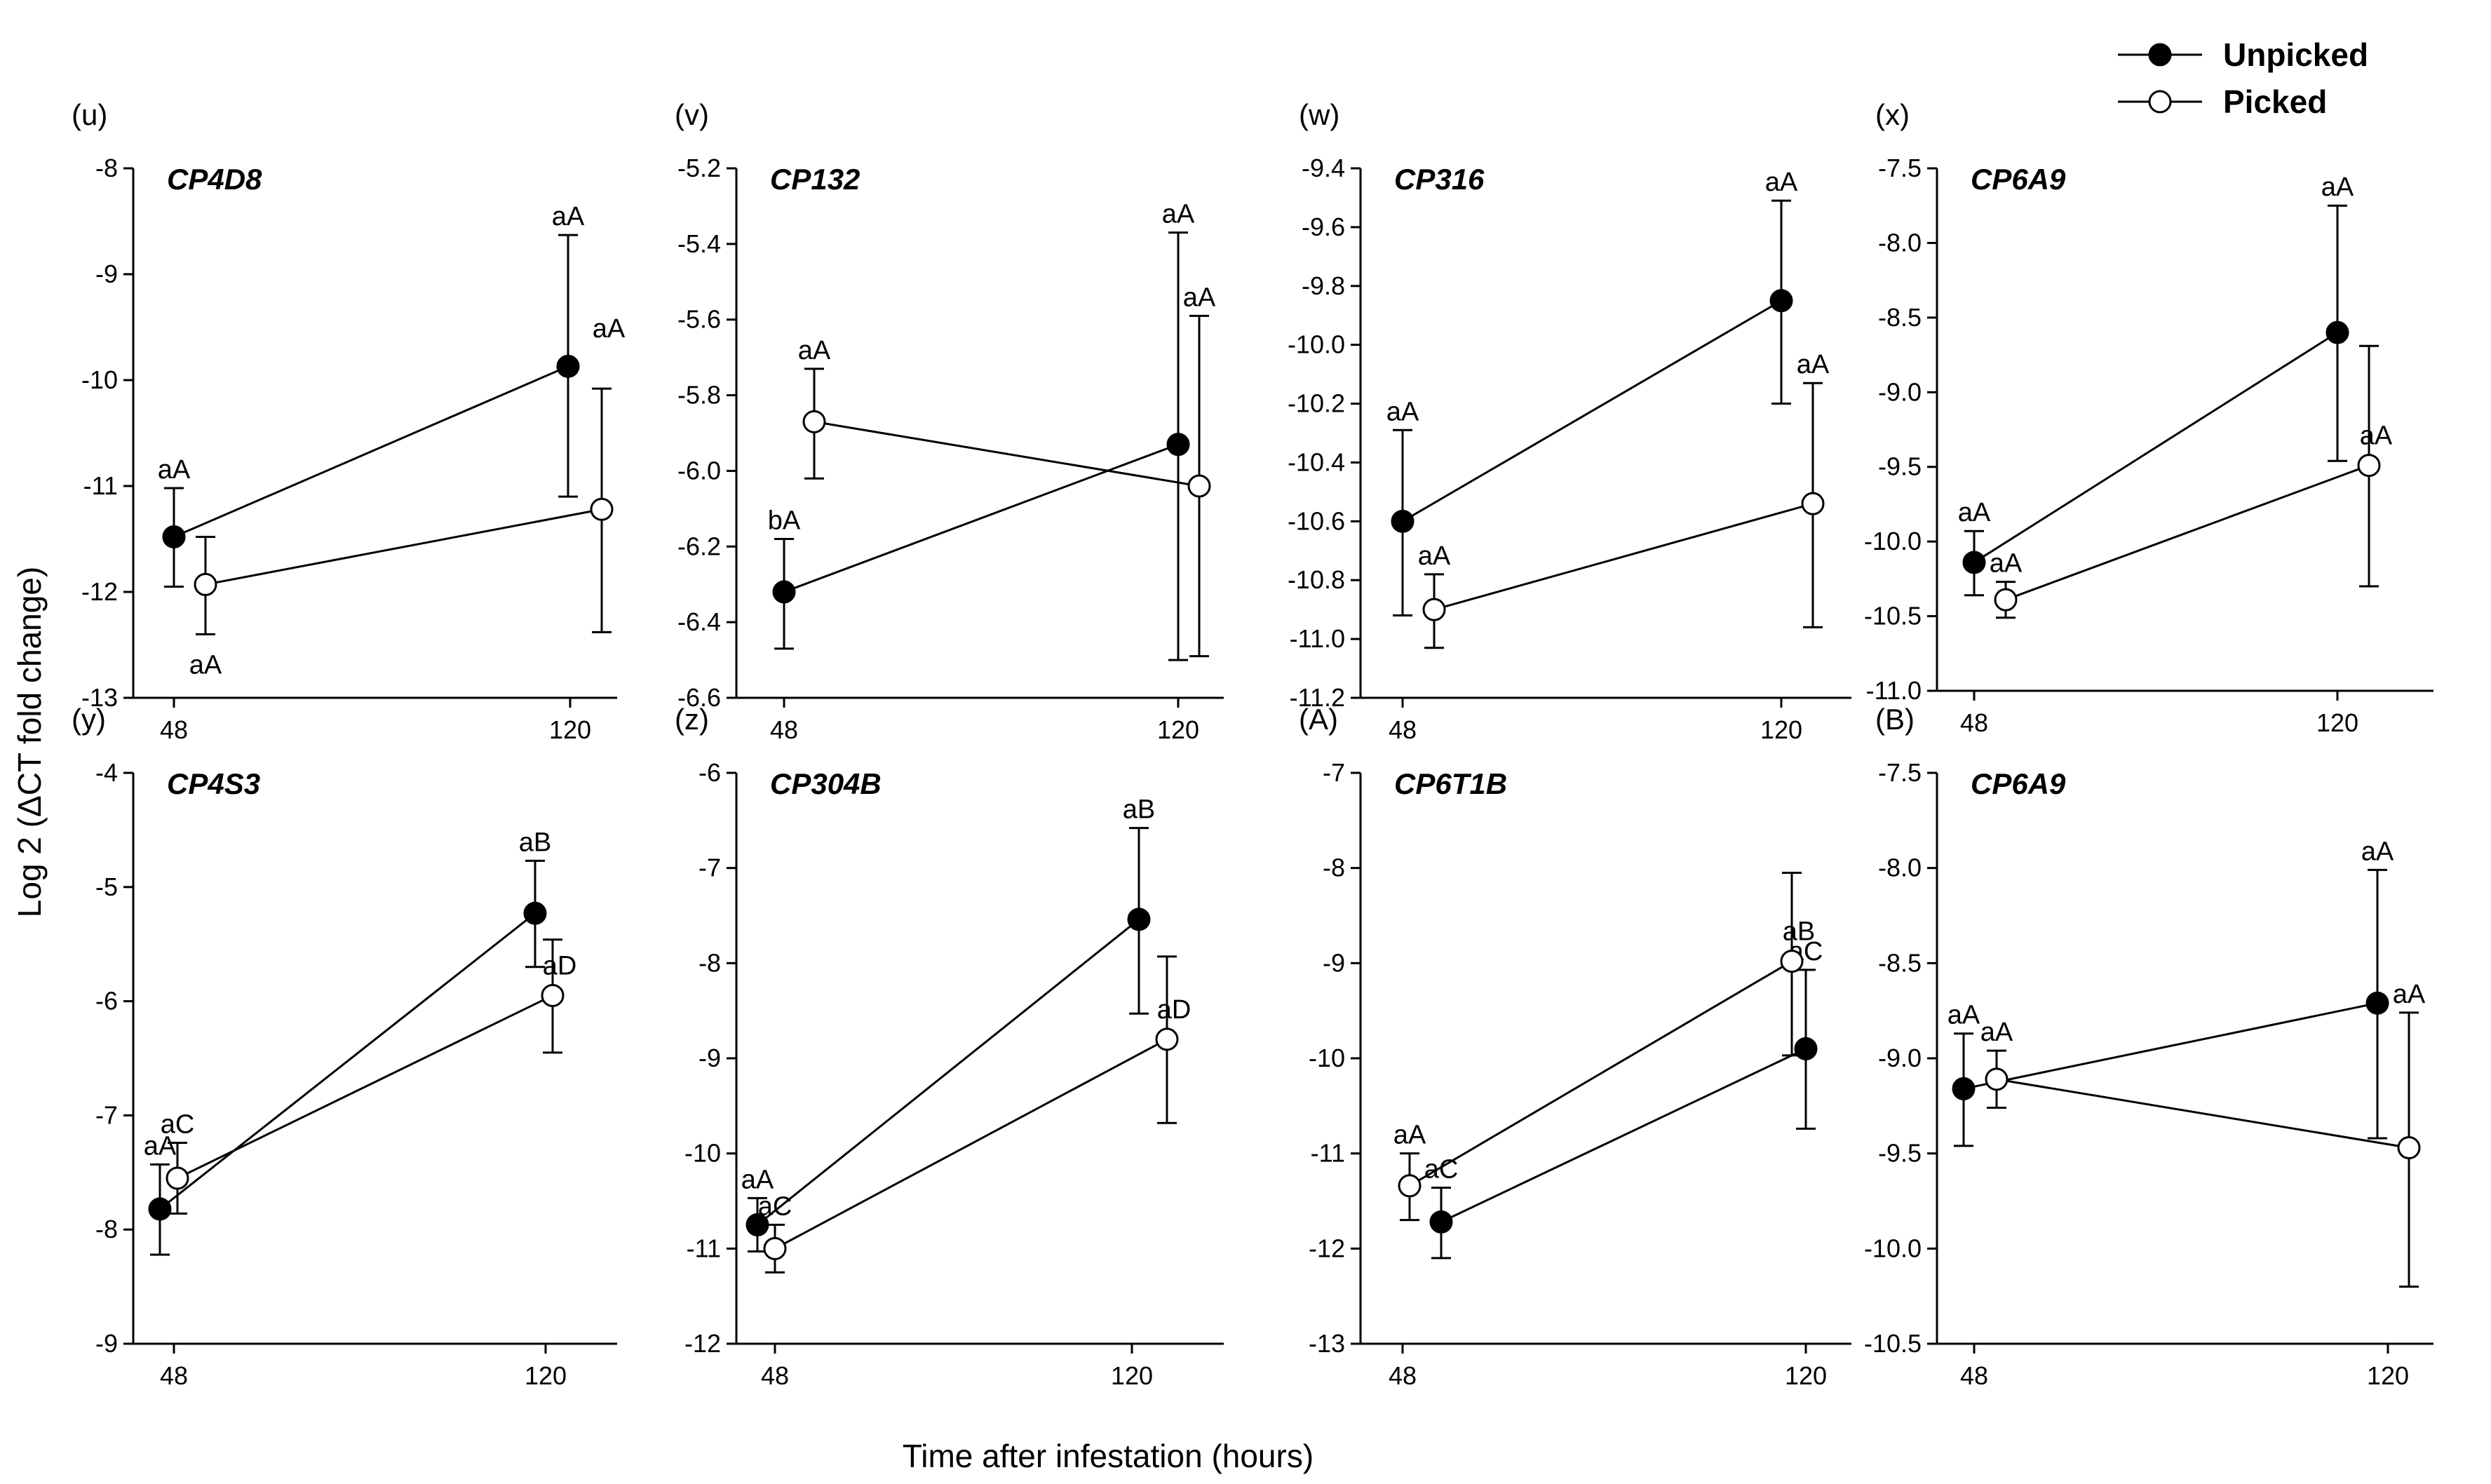 The width and height of the screenshot is (2491, 1484). What do you see at coordinates (1316, 404) in the screenshot?
I see `y-tick-label: -10.2` at bounding box center [1316, 404].